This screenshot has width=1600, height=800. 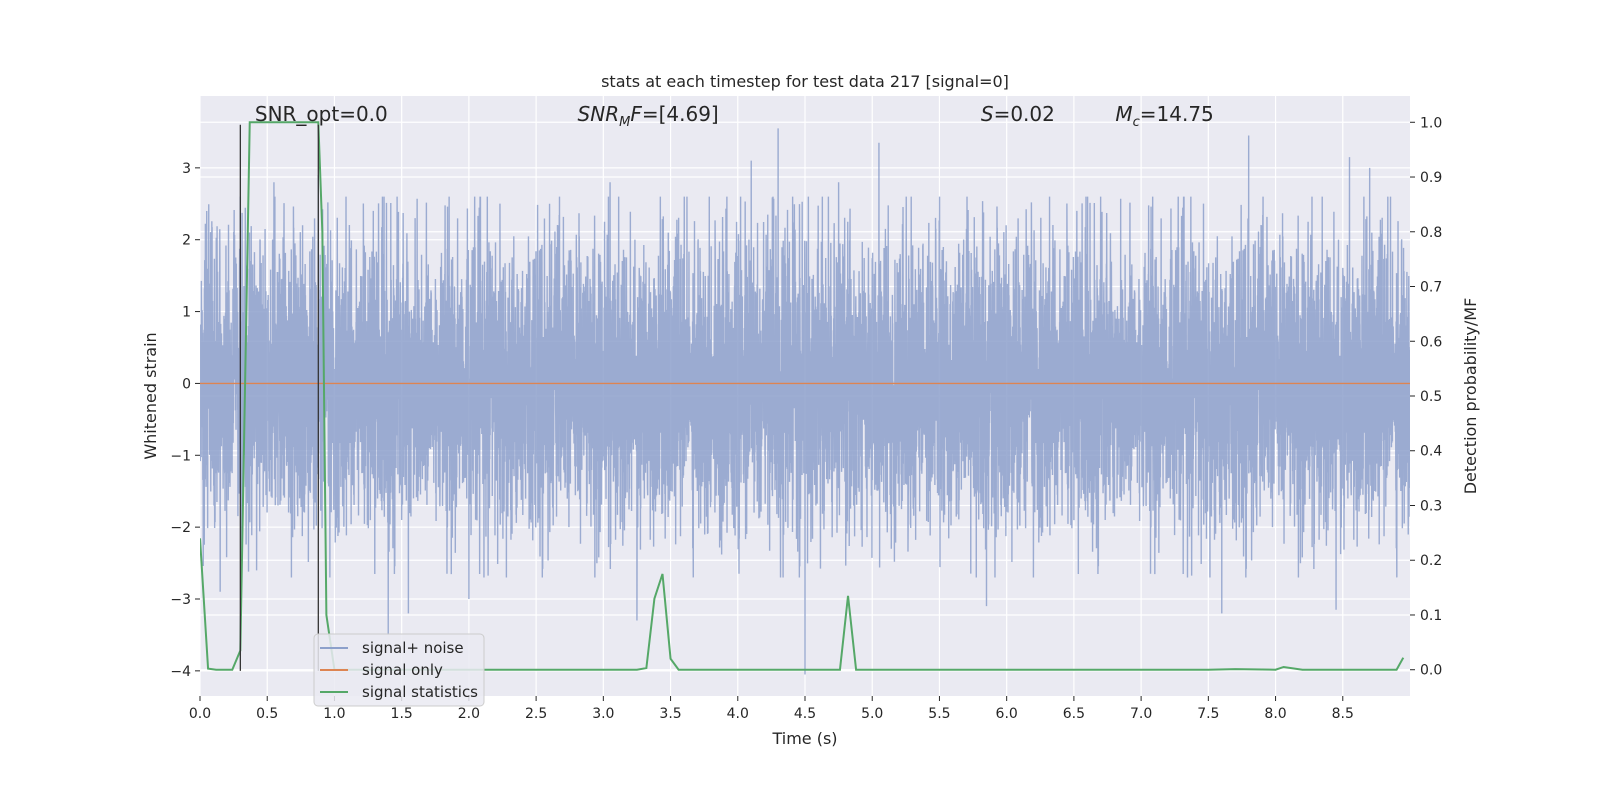 What do you see at coordinates (738, 714) in the screenshot?
I see `x-tick-label: 4.0` at bounding box center [738, 714].